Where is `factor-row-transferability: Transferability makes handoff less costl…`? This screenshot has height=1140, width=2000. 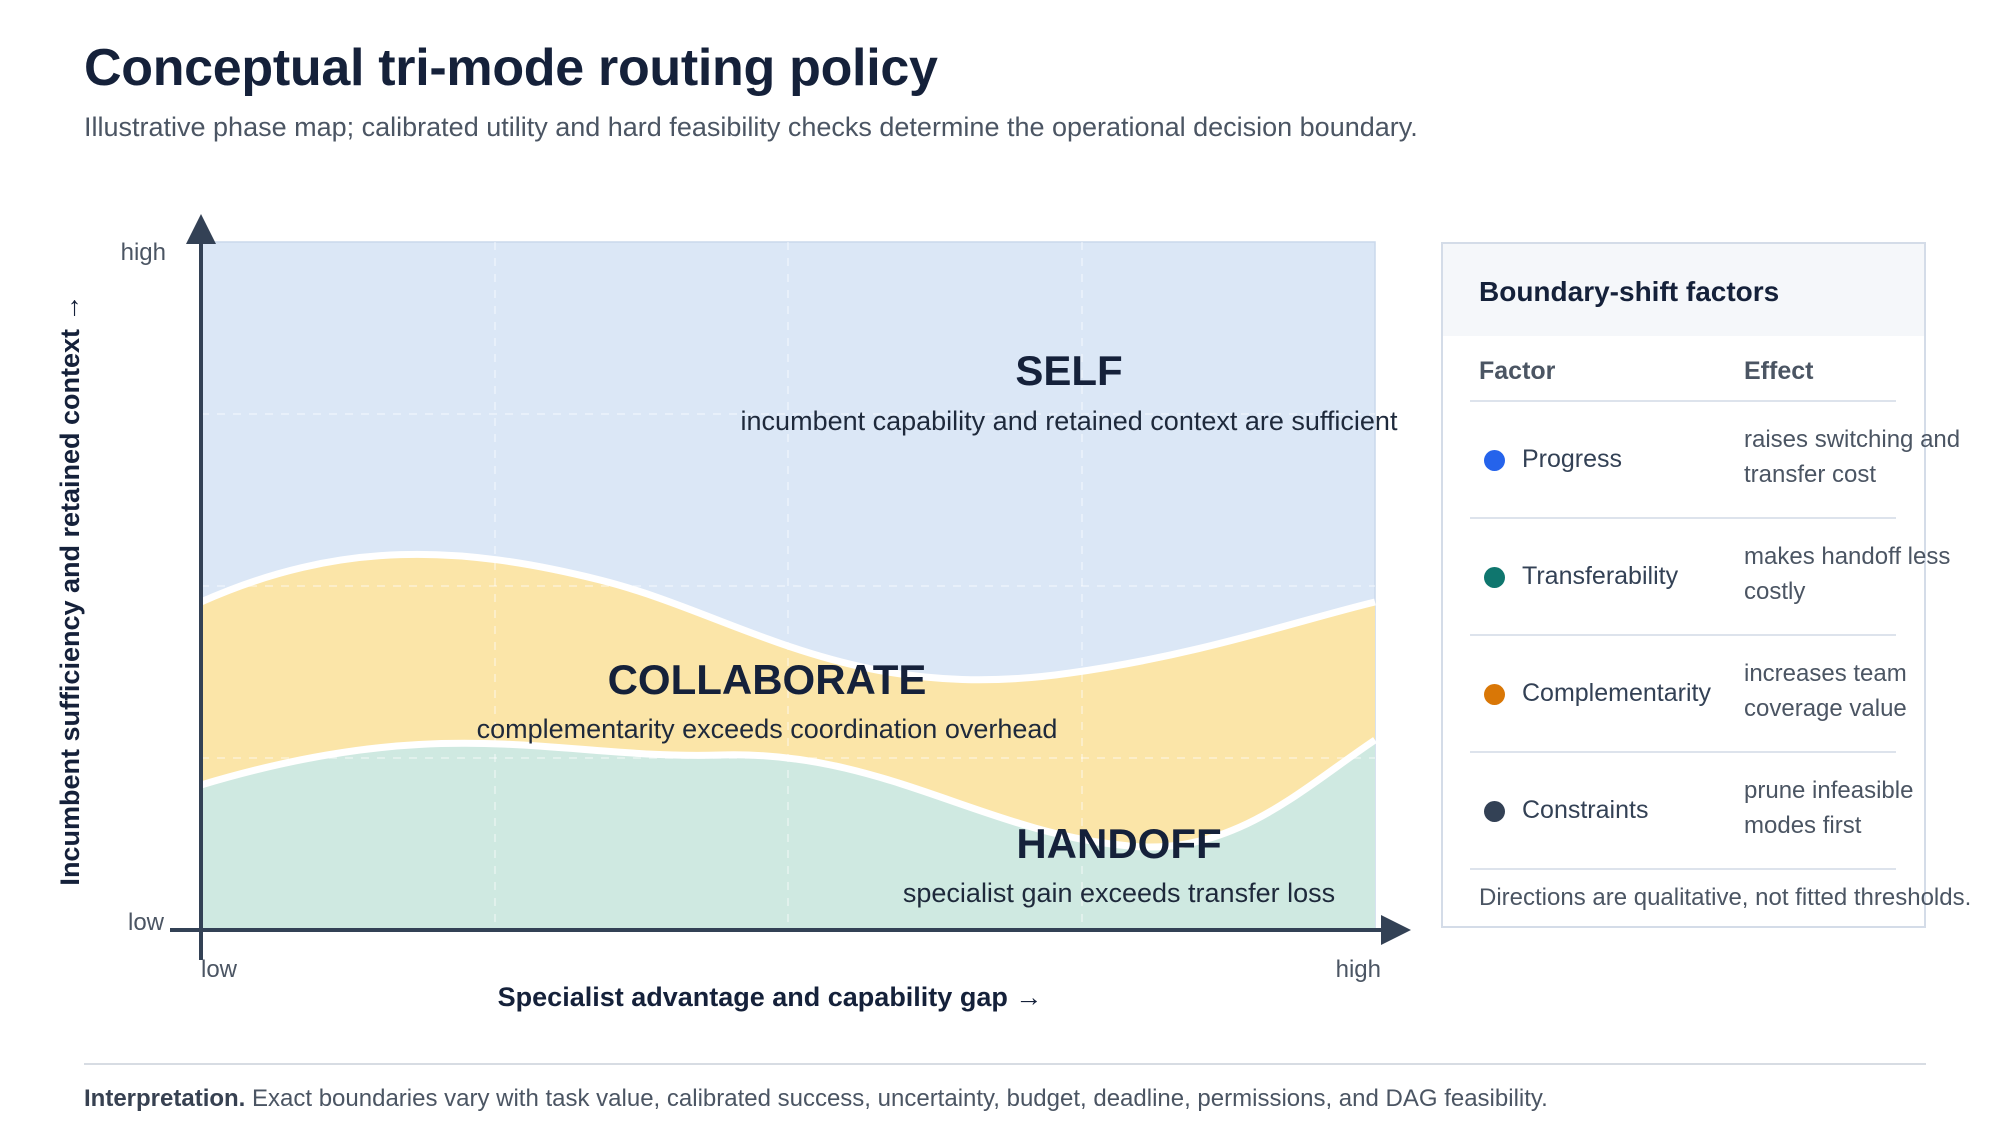
factor-row-transferability: Transferability makes handoff less costl… is located at coordinates (1710, 577).